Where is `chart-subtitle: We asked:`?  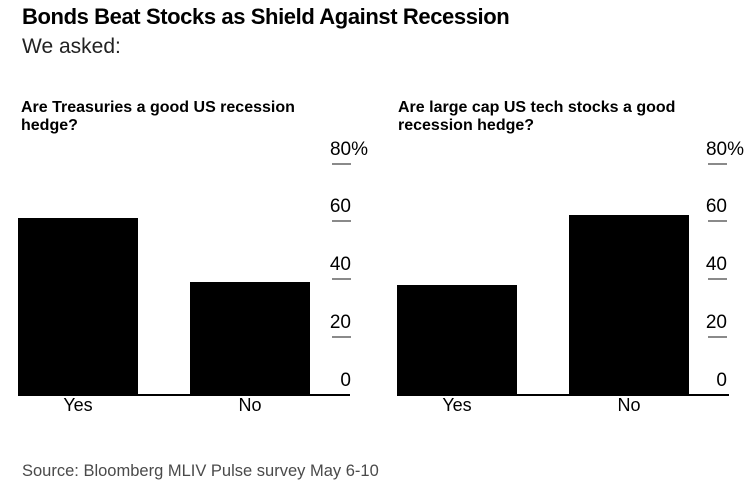 chart-subtitle: We asked: is located at coordinates (71, 46).